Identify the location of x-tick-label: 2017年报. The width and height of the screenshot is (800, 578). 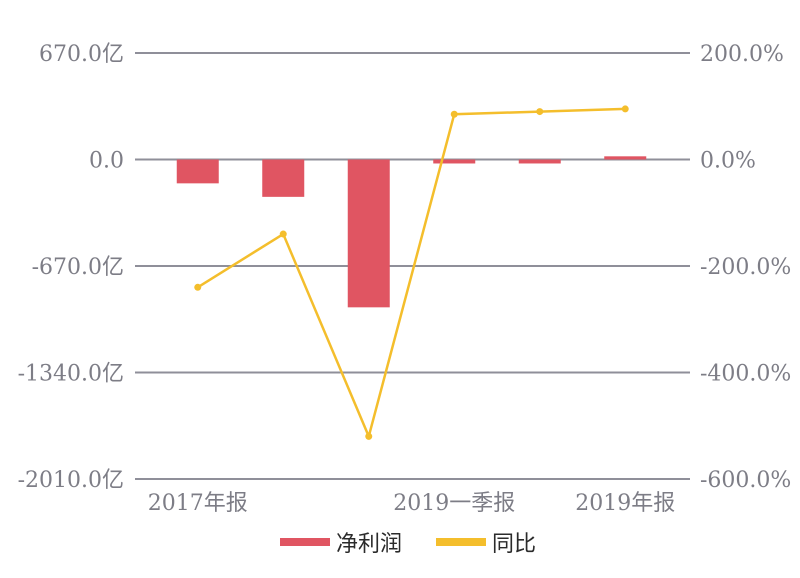
(198, 503).